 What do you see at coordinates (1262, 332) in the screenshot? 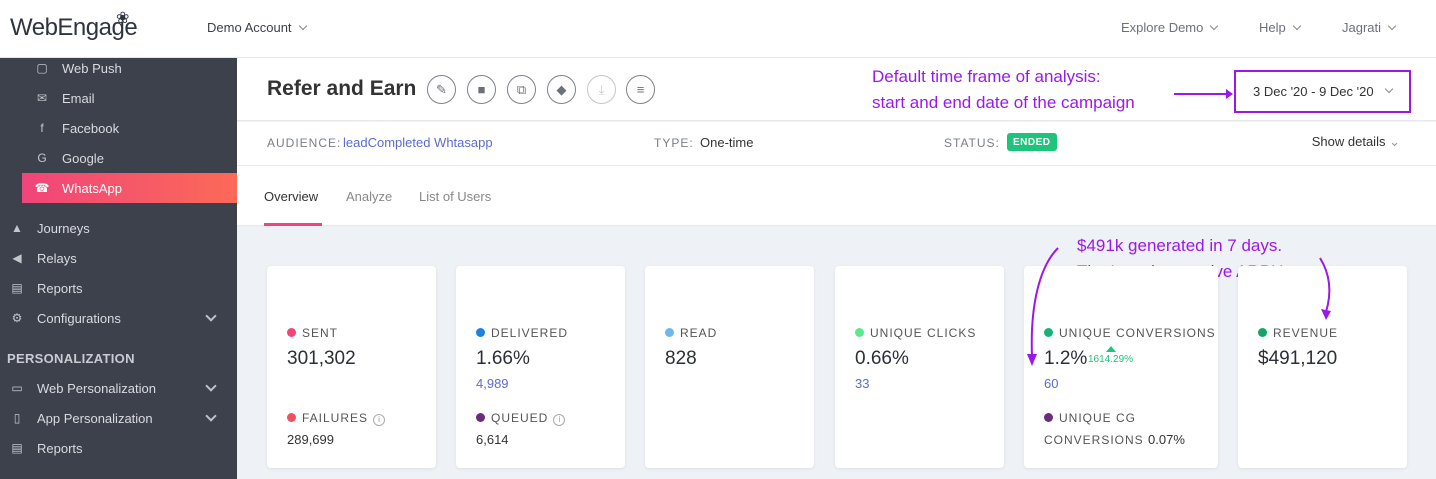
I see `revenue-dot` at bounding box center [1262, 332].